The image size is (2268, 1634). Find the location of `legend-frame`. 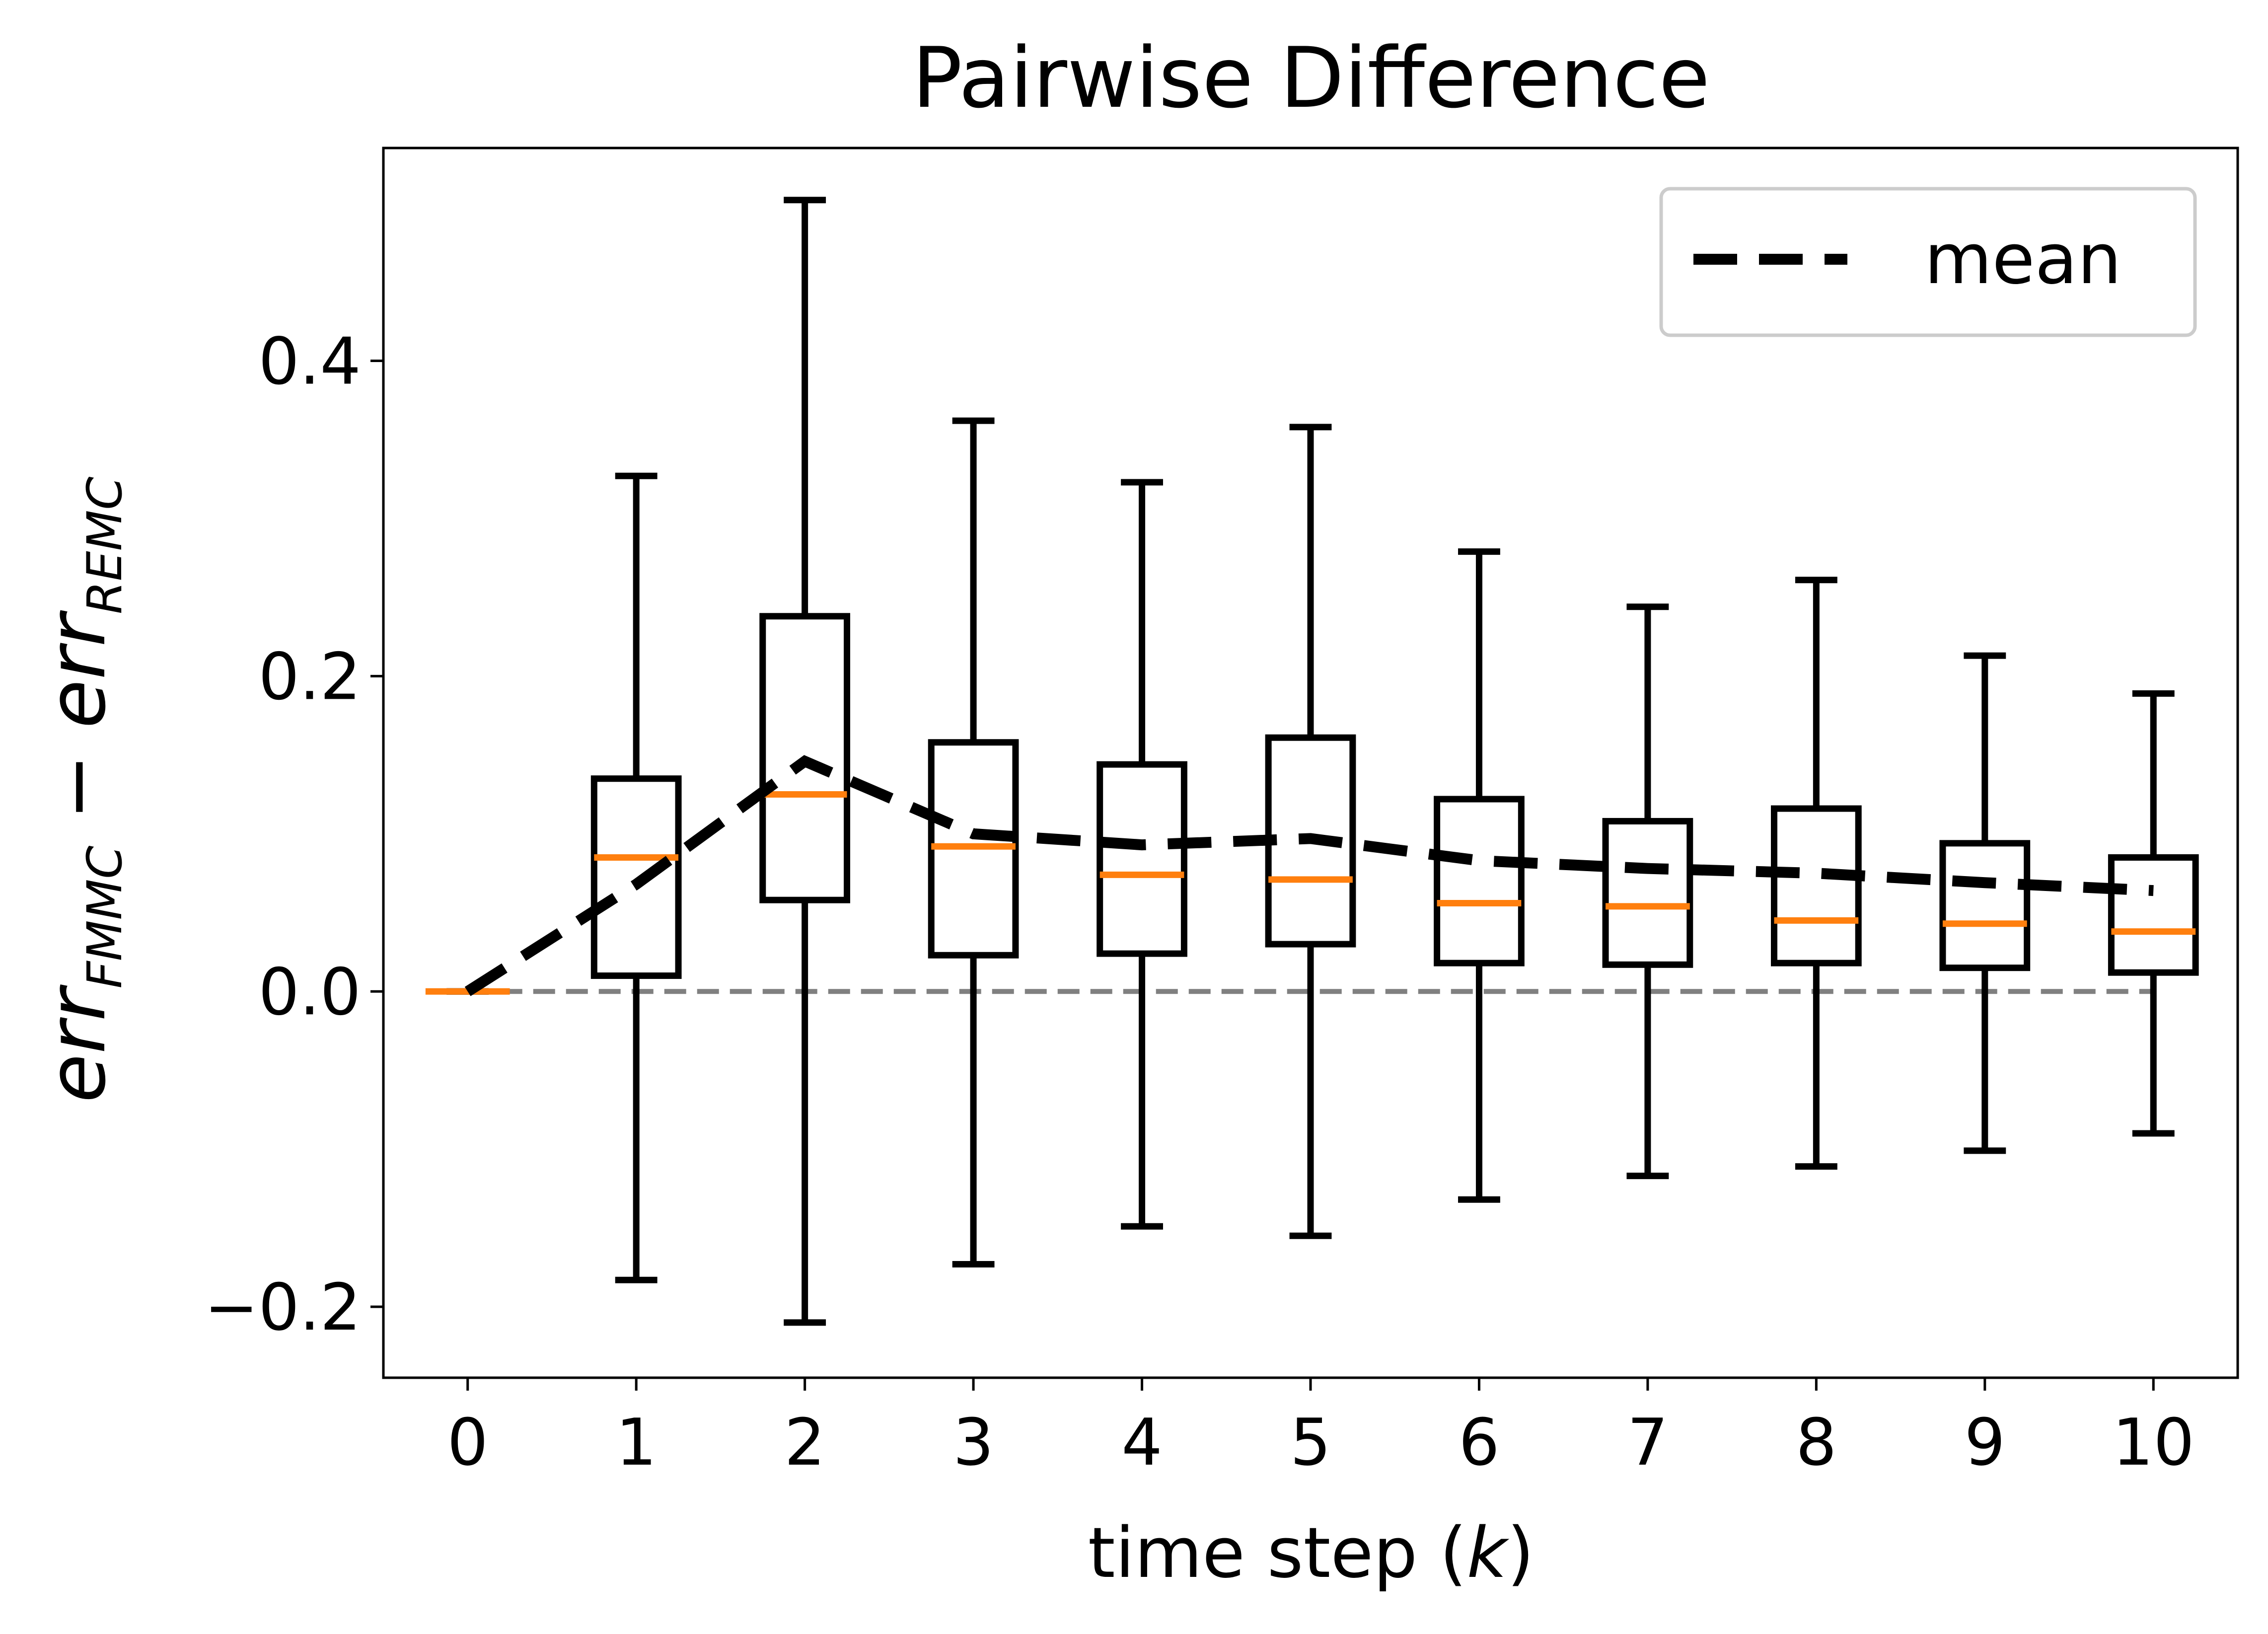

legend-frame is located at coordinates (1928, 262).